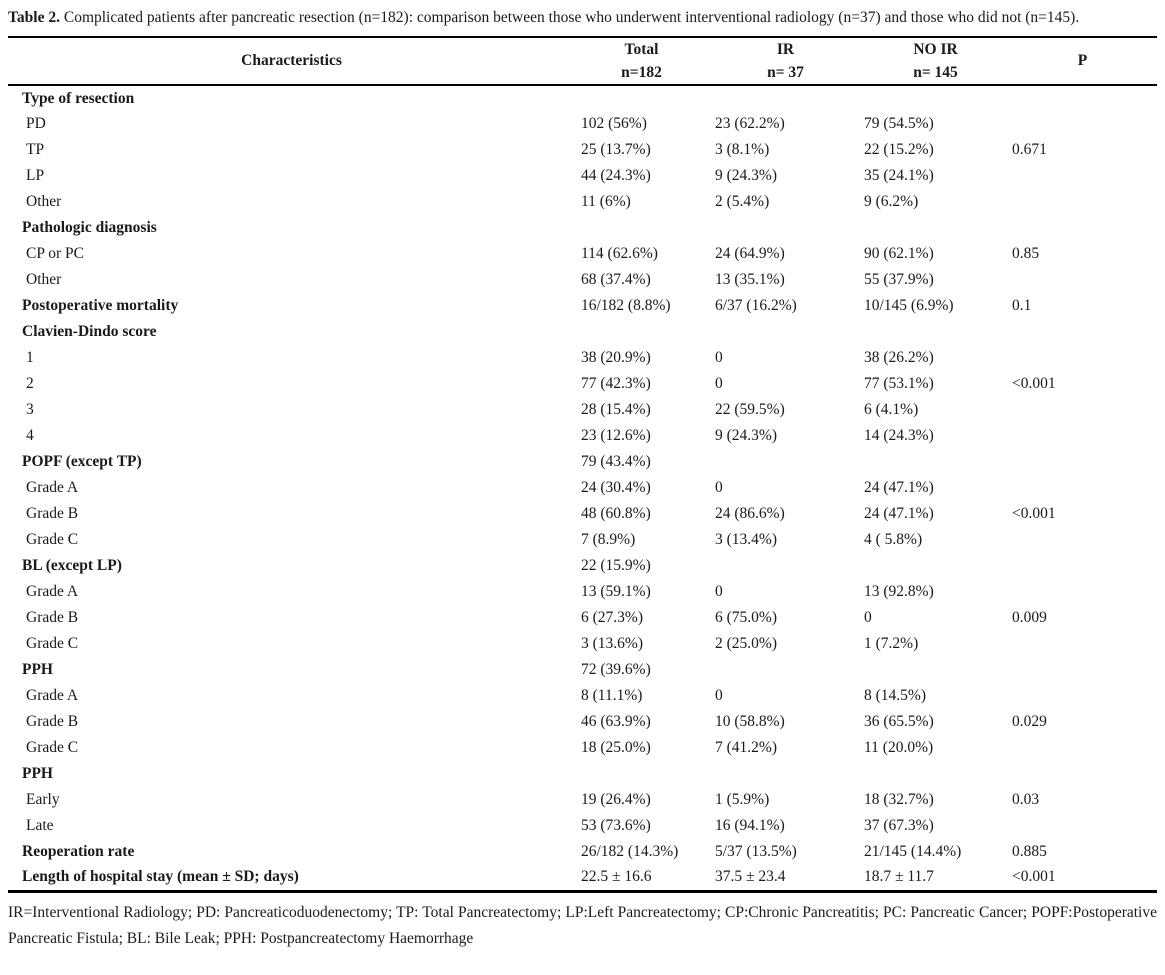 This screenshot has width=1165, height=975. Describe the element at coordinates (616, 279) in the screenshot. I see `cell-total: 68 (37.4%)` at that location.